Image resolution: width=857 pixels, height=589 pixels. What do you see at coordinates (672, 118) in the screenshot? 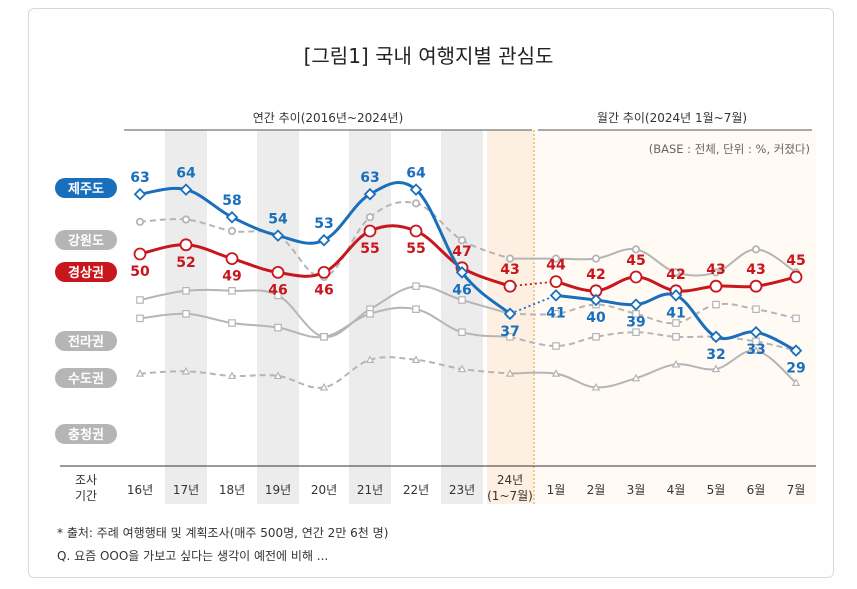
I see `section-monthly-label: 월간 추이(2024년 1월~7월)` at bounding box center [672, 118].